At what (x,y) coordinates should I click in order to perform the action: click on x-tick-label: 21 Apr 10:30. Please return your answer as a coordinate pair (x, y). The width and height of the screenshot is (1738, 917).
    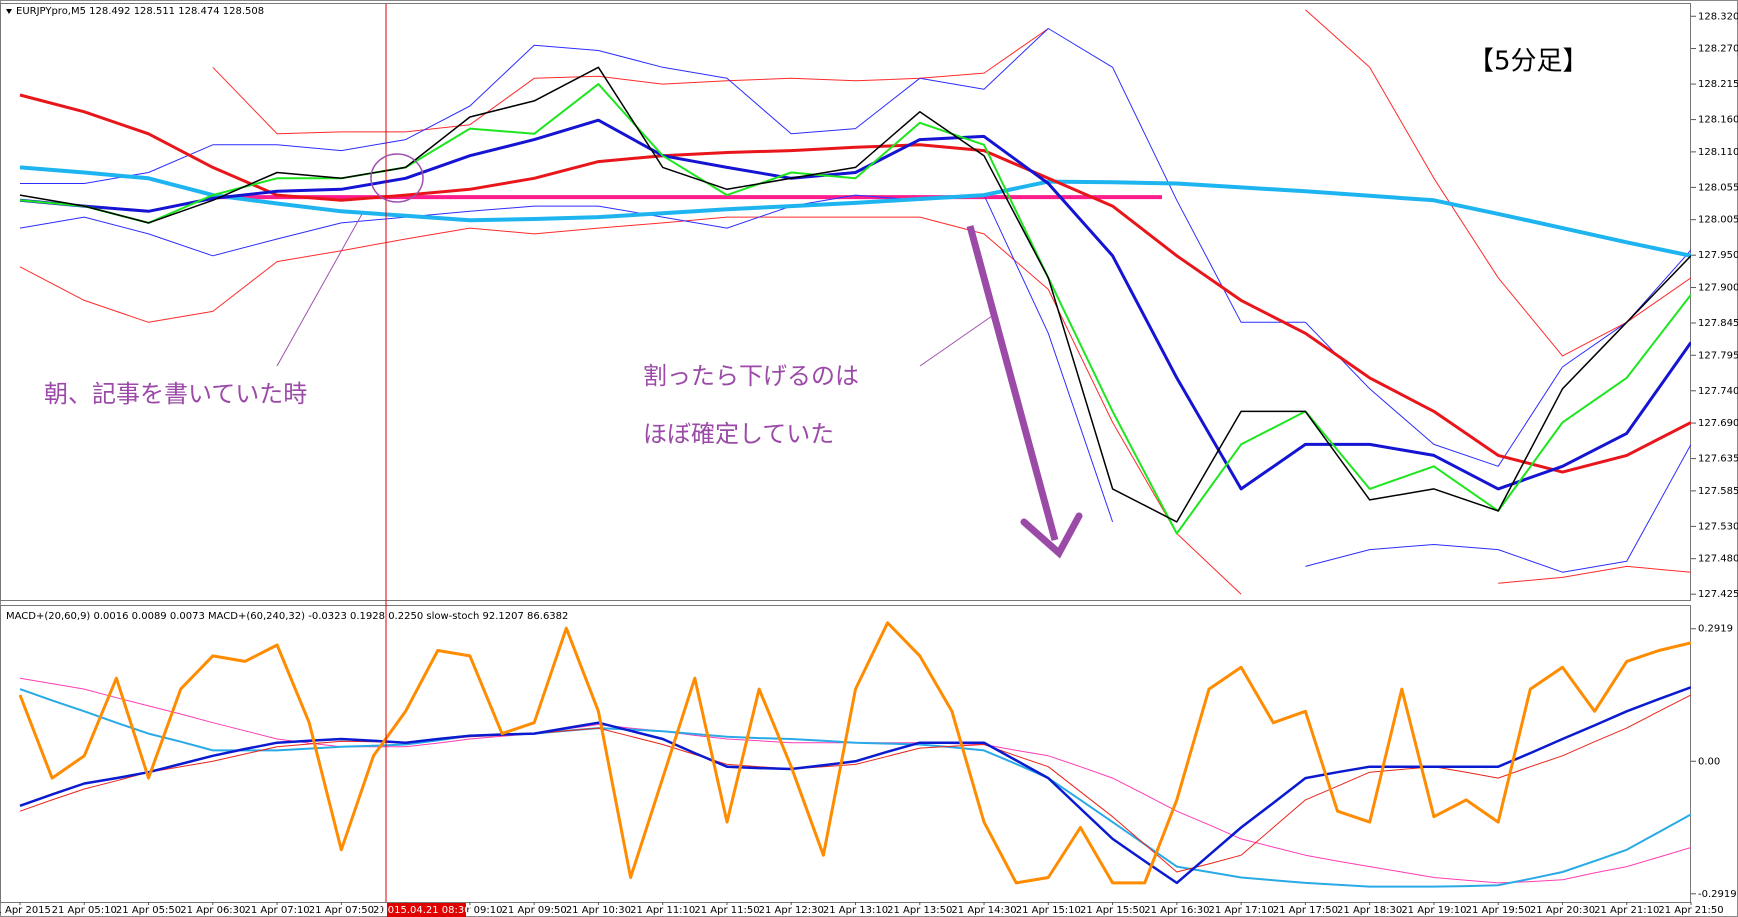
    Looking at the image, I should click on (598, 910).